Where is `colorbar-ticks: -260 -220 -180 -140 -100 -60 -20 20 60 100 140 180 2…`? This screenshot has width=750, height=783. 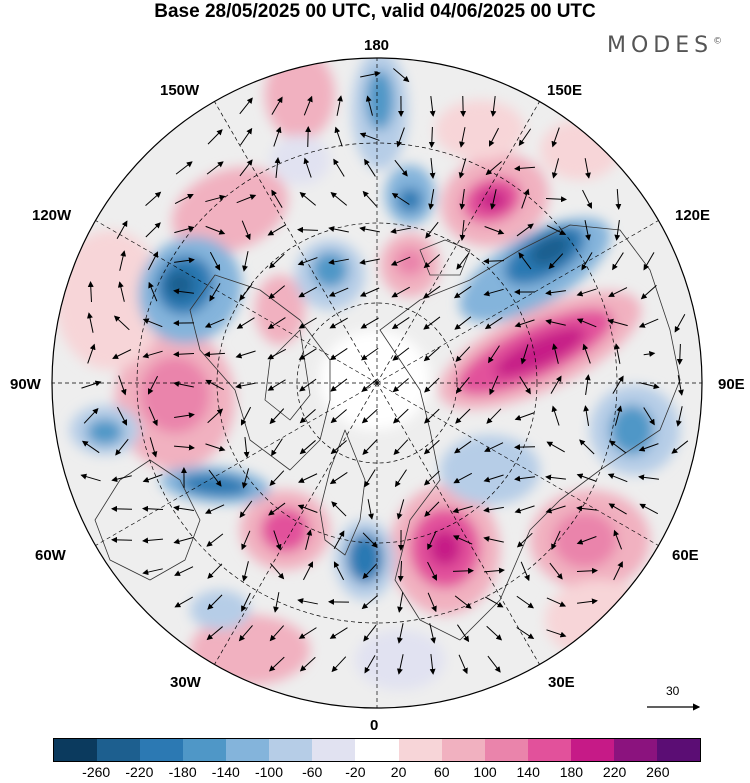
colorbar-ticks: -260 -220 -180 -140 -100 -60 -20 20 60 100 140 180 2… is located at coordinates (377, 773).